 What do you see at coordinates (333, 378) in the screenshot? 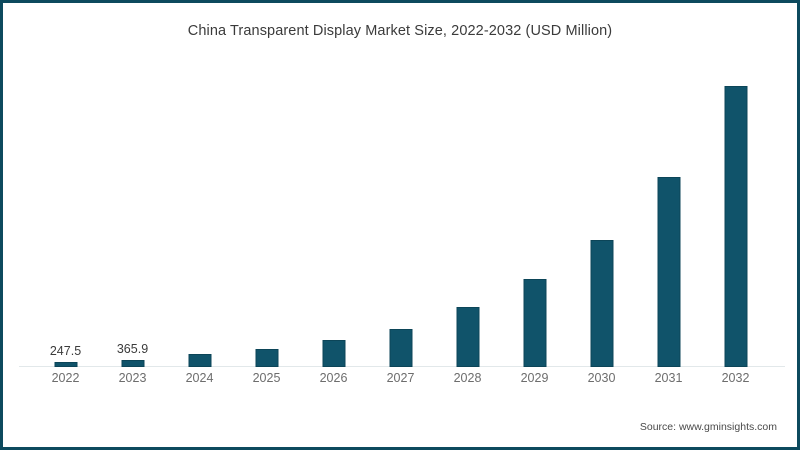
I see `x-axis-label-2026: 2026` at bounding box center [333, 378].